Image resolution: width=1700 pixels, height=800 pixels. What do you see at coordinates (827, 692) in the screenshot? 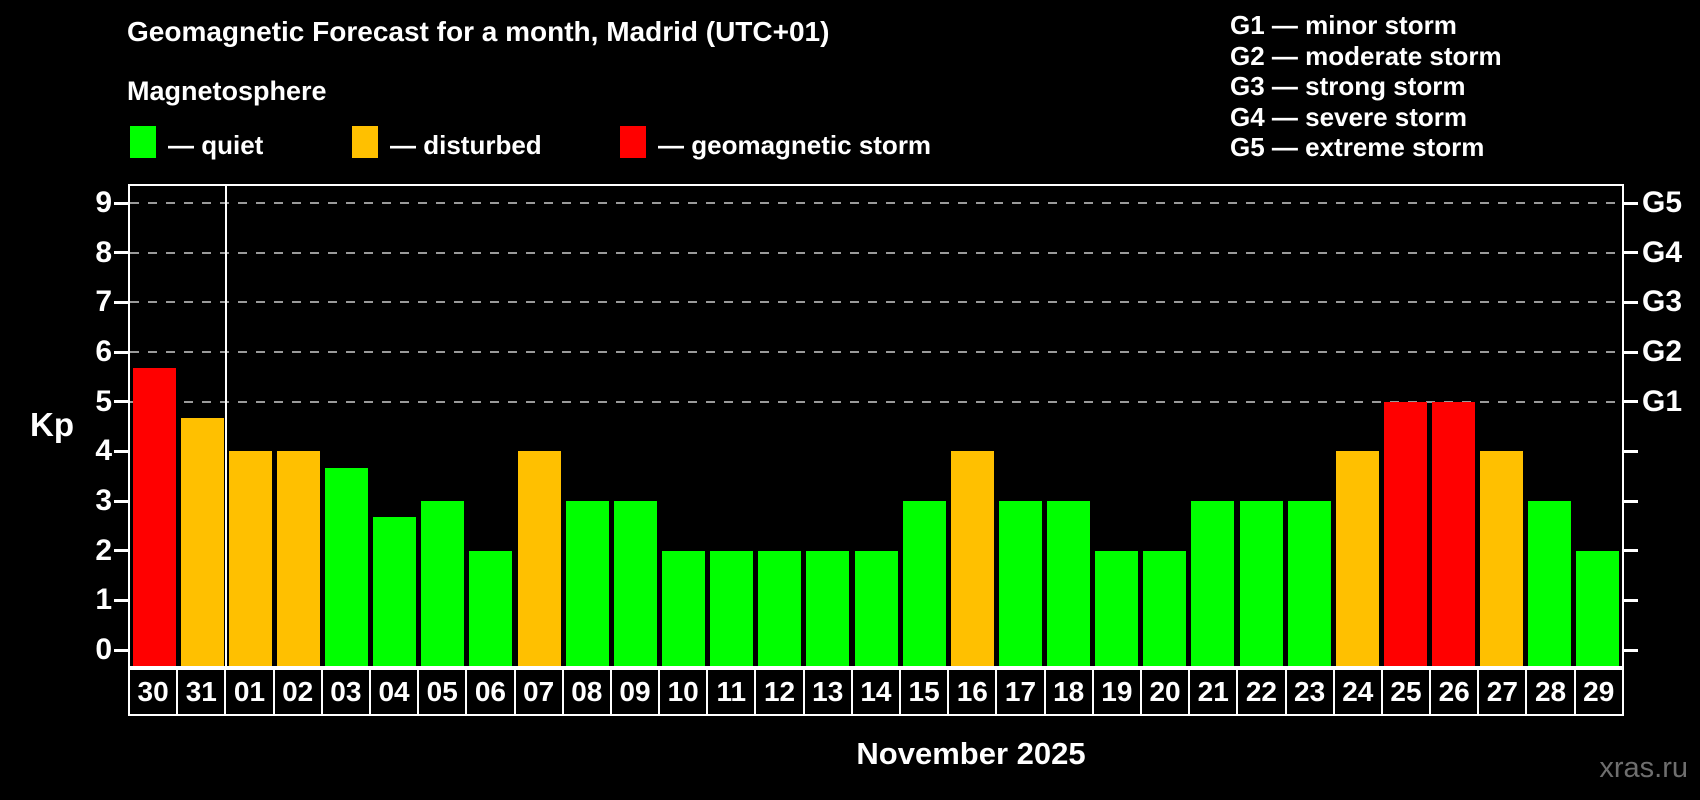
I see `day-label-13: 13` at bounding box center [827, 692].